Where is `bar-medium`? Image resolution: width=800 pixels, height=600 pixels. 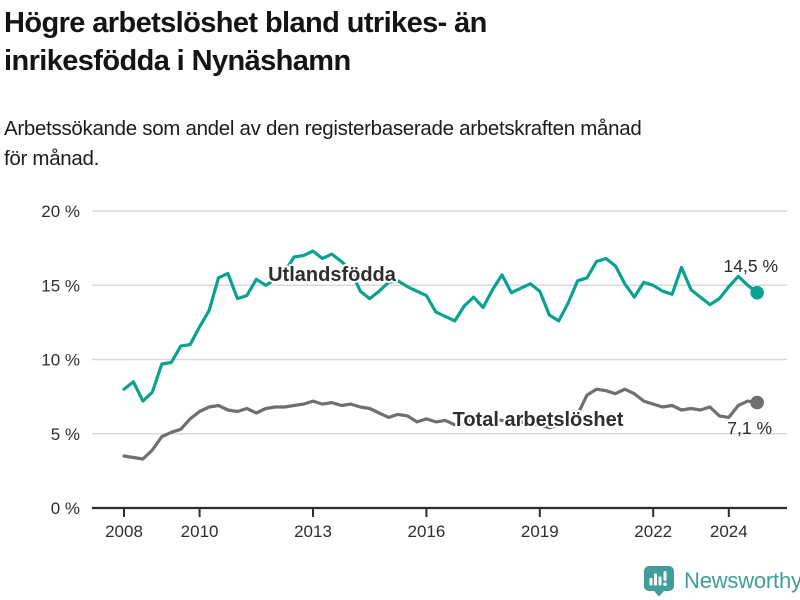 bar-medium is located at coordinates (660, 581).